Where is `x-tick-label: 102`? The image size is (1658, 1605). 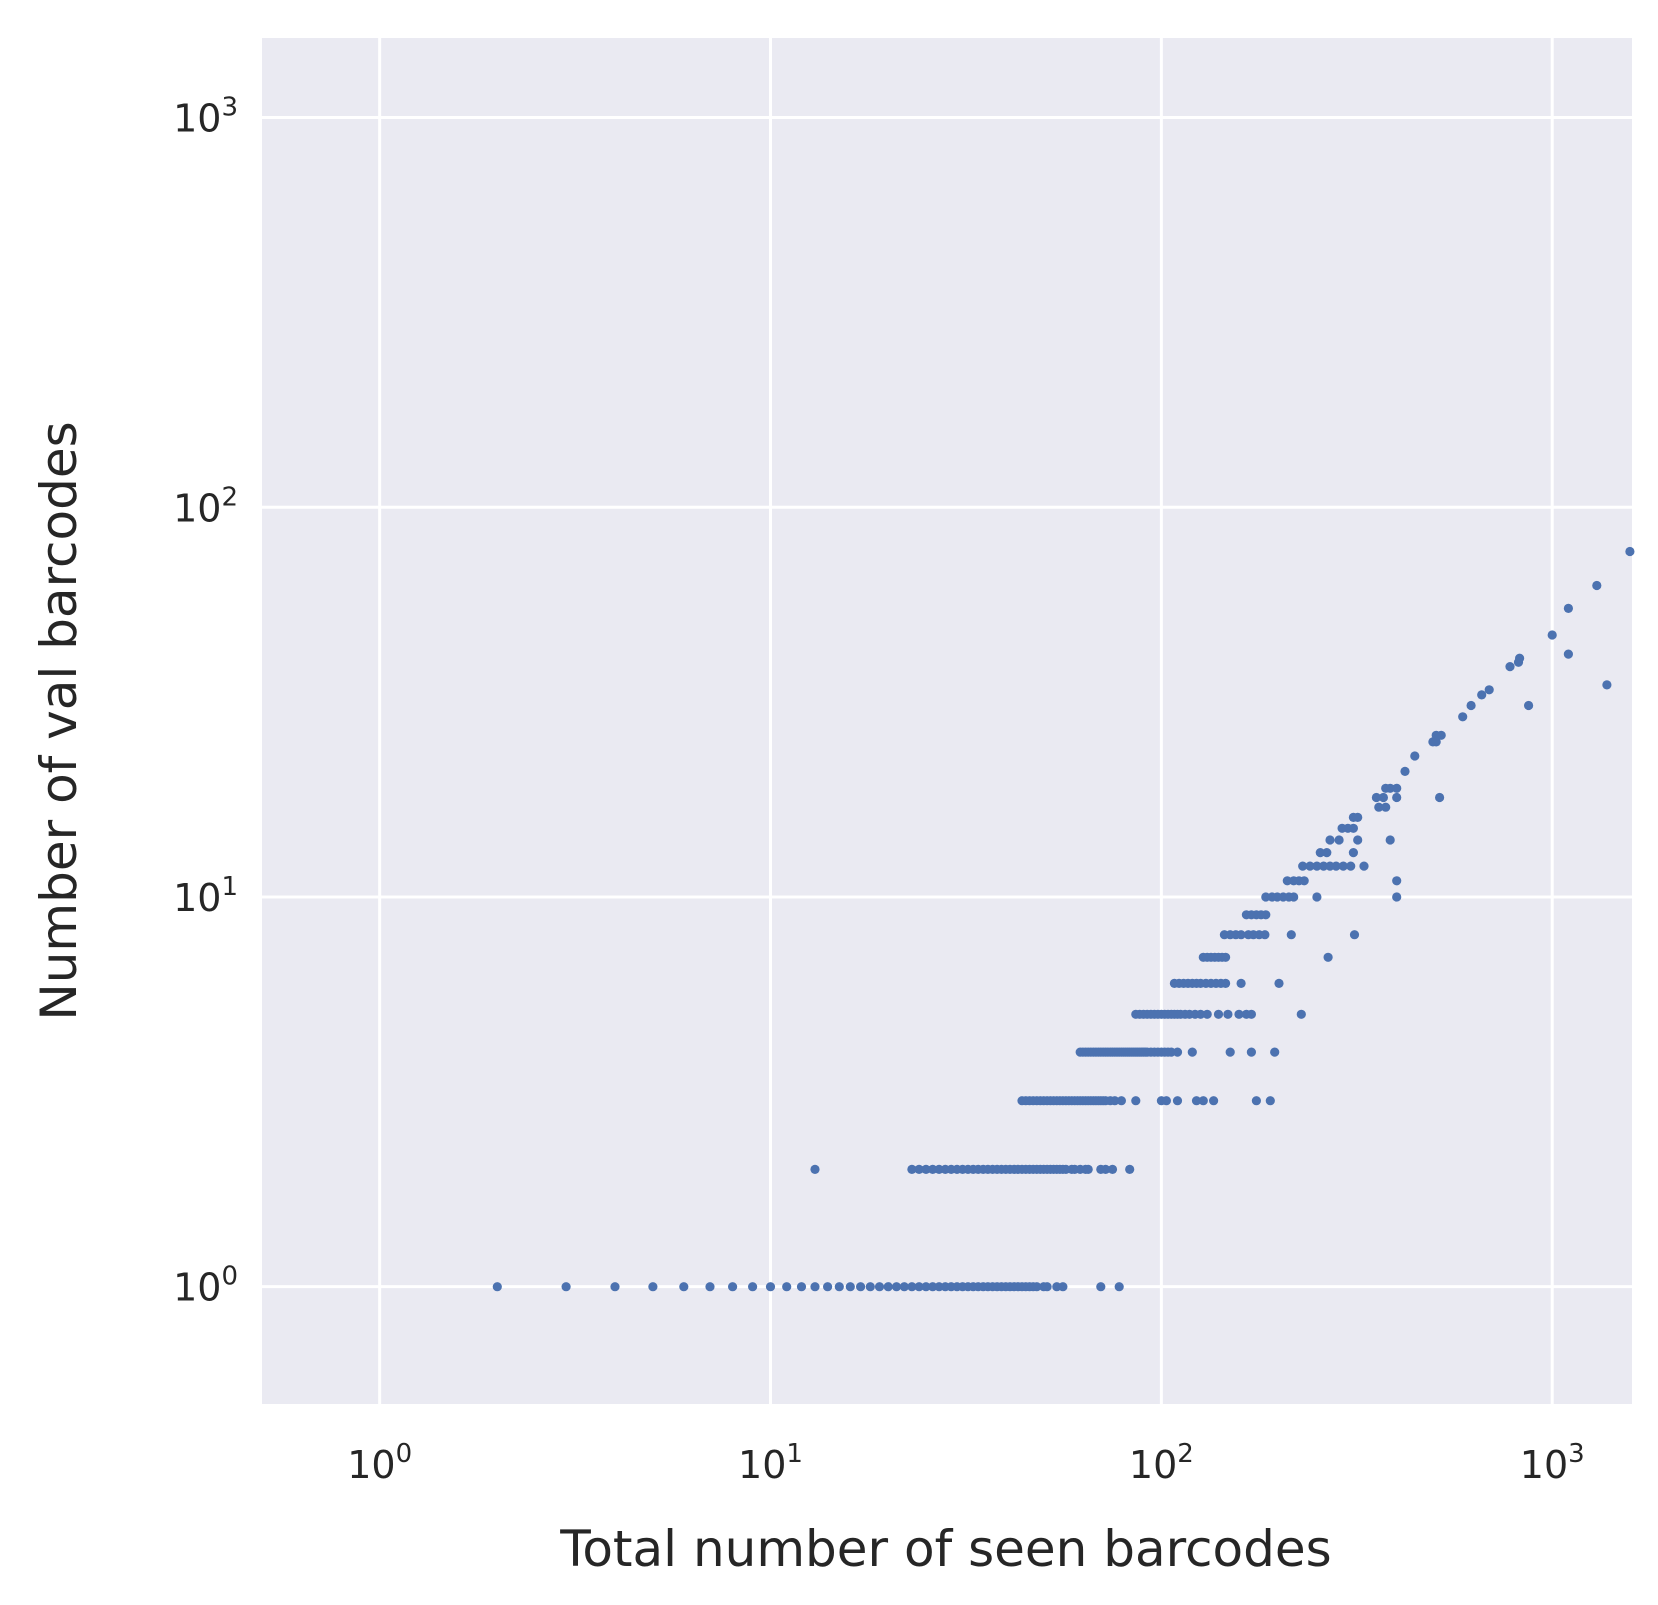 x-tick-label: 102 is located at coordinates (1161, 1463).